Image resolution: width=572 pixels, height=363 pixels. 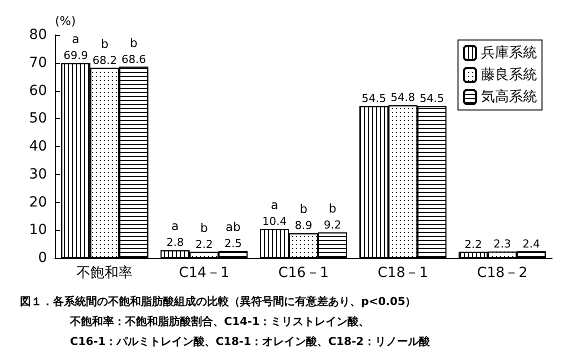 What do you see at coordinates (509, 53) in the screenshot?
I see `legend-label: 兵庫系統` at bounding box center [509, 53].